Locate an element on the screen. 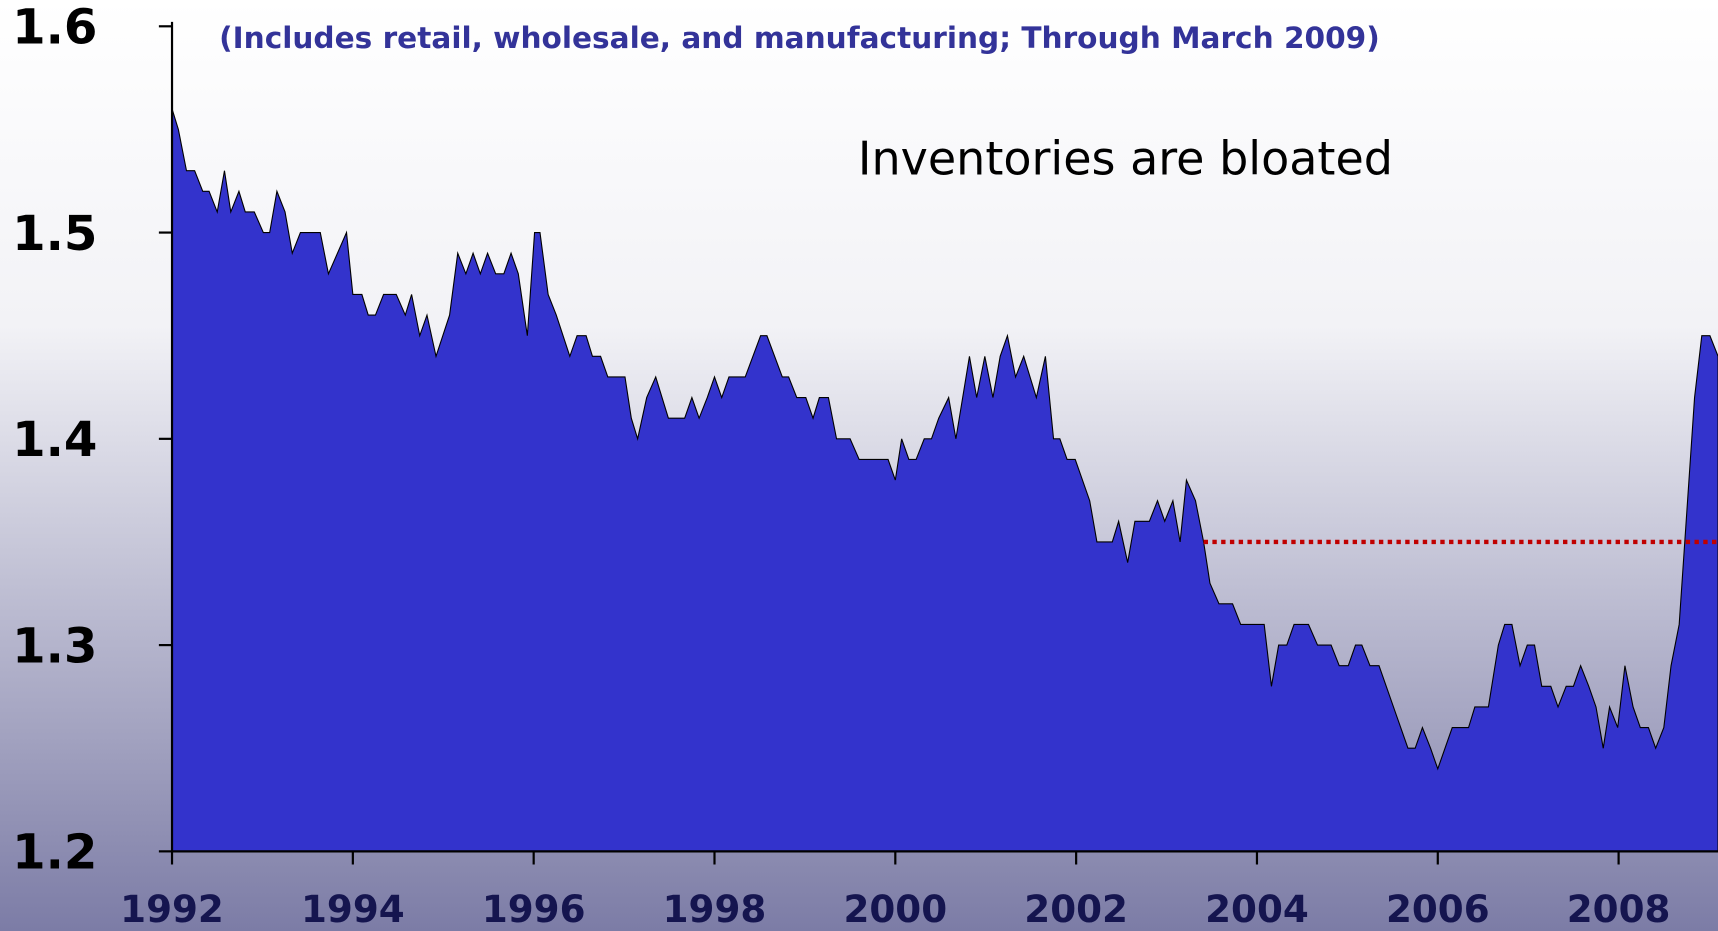 The height and width of the screenshot is (931, 1718). x-tick-label: 1992 is located at coordinates (172, 909).